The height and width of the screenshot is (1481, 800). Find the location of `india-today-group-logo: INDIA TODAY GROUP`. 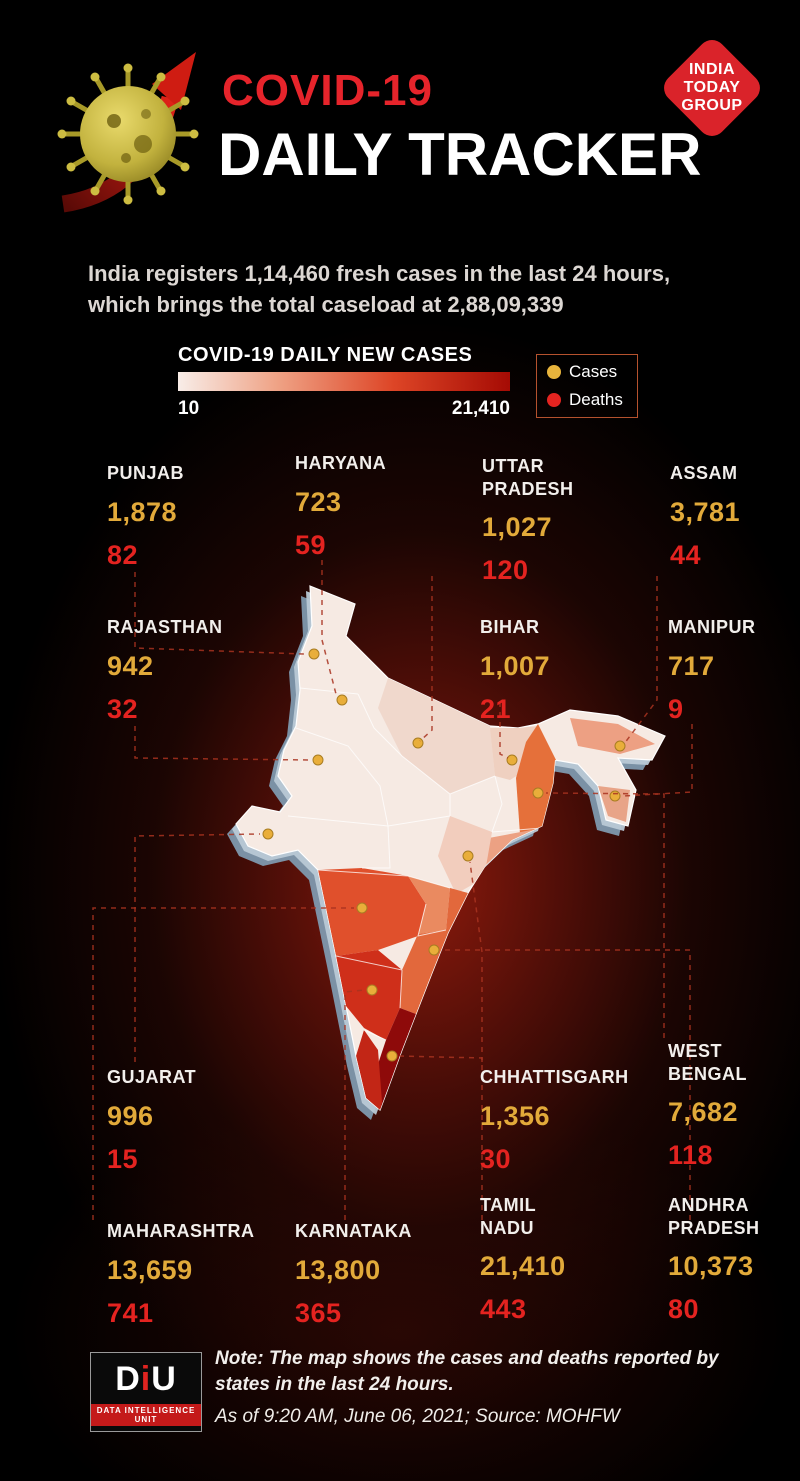

india-today-group-logo: INDIA TODAY GROUP is located at coordinates (712, 88).